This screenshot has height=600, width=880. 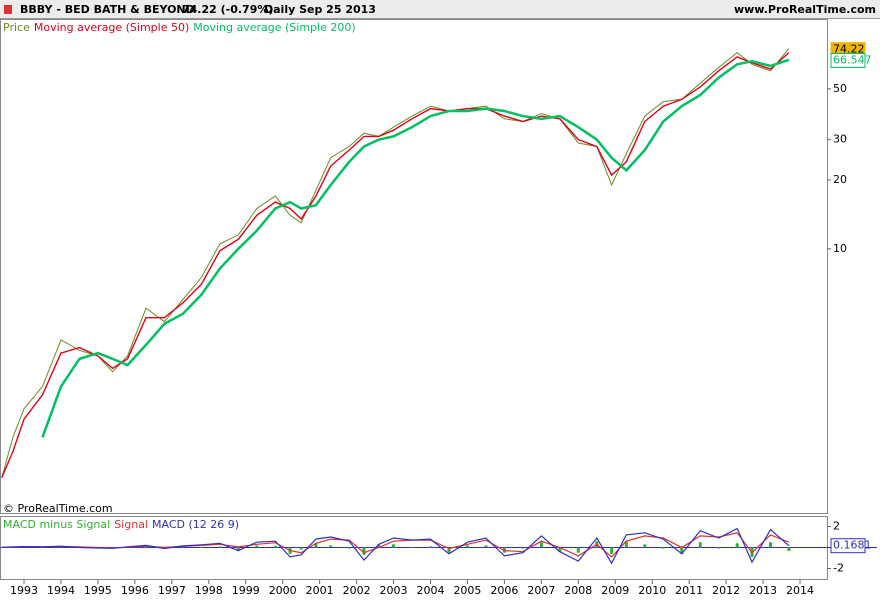 What do you see at coordinates (357, 590) in the screenshot?
I see `x-tick-label: 2002` at bounding box center [357, 590].